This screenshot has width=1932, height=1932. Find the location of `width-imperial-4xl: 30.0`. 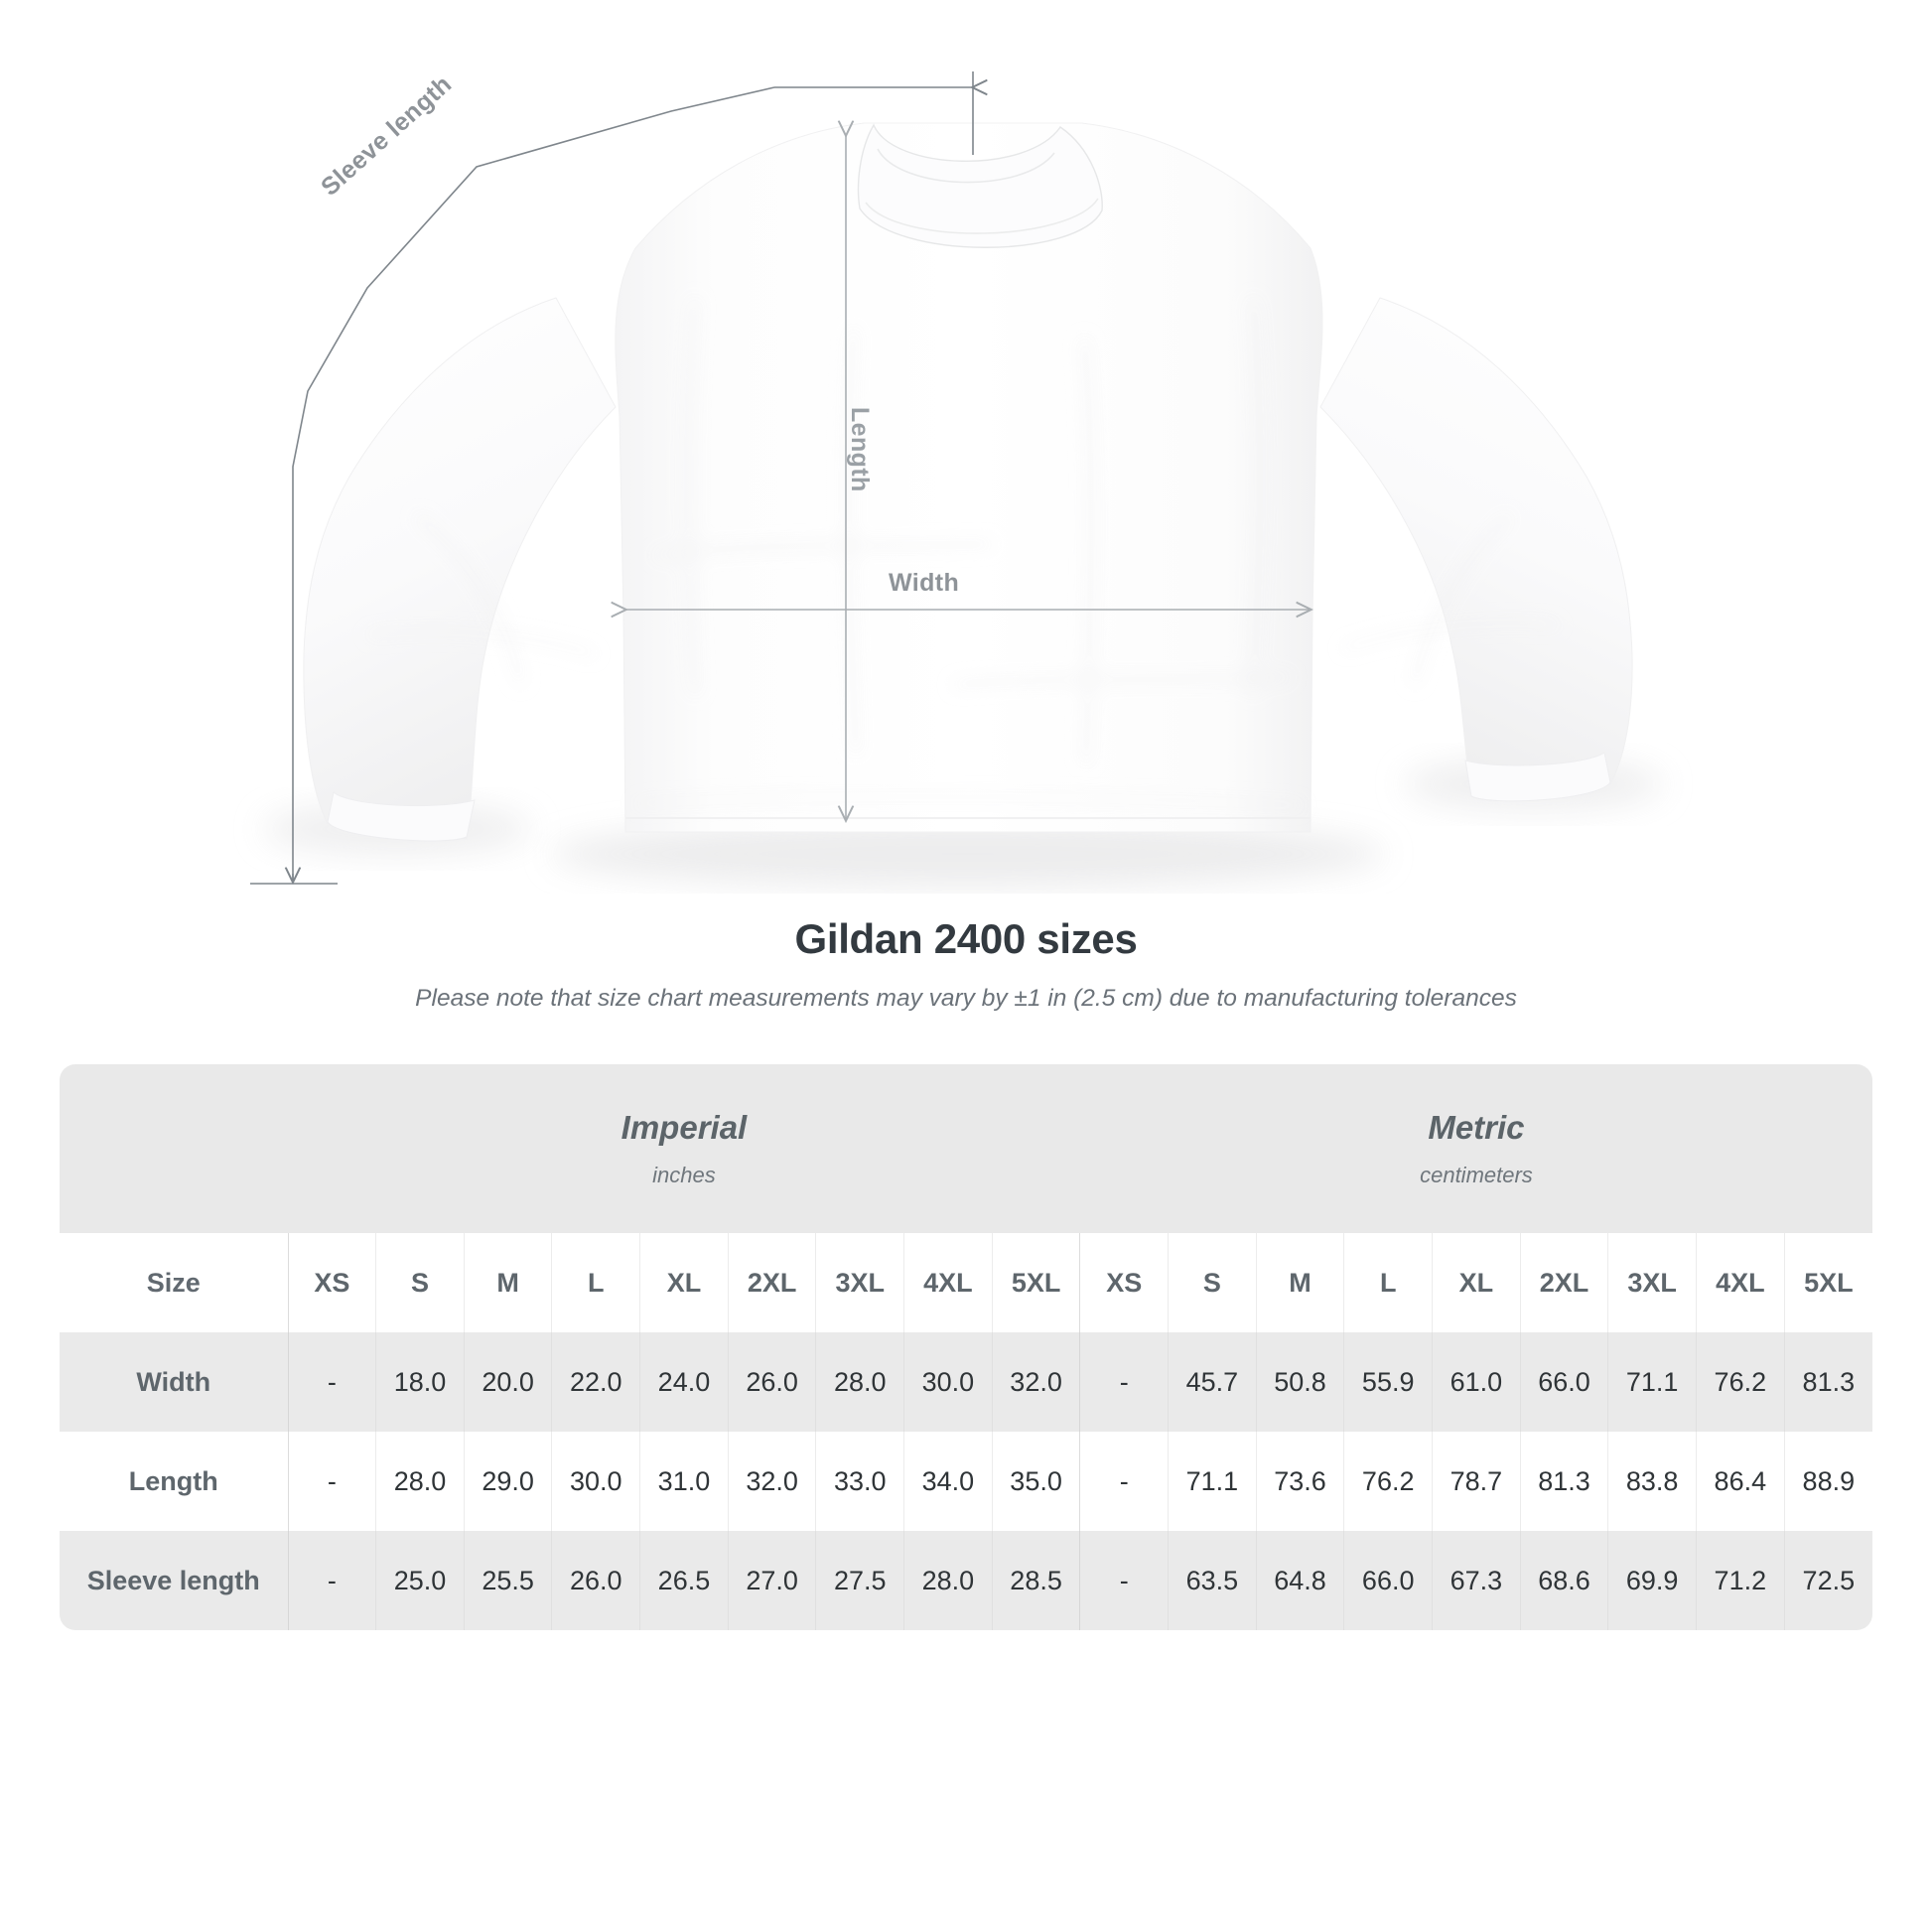

width-imperial-4xl: 30.0 is located at coordinates (948, 1382).